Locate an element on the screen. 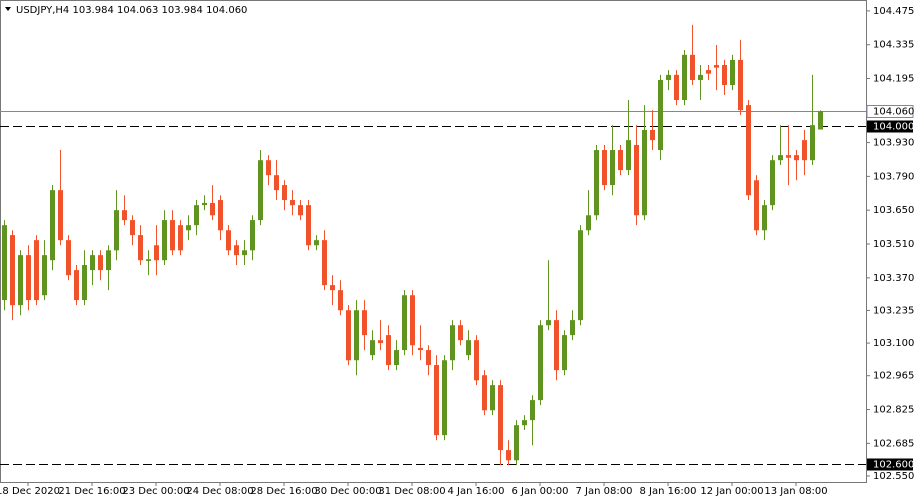  y-tick-label: 104.195 is located at coordinates (893, 79).